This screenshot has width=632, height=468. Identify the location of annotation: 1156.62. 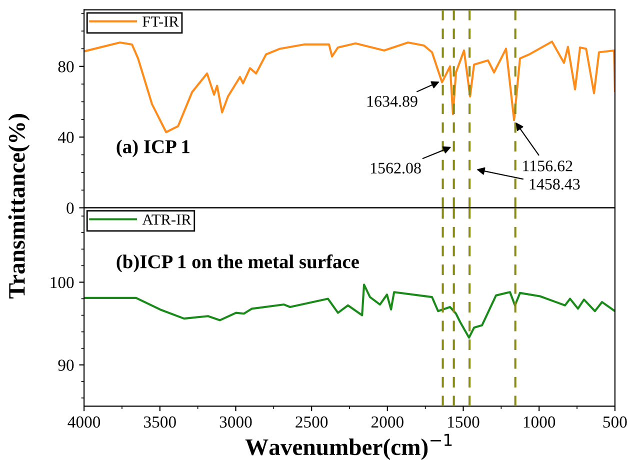
(547, 166).